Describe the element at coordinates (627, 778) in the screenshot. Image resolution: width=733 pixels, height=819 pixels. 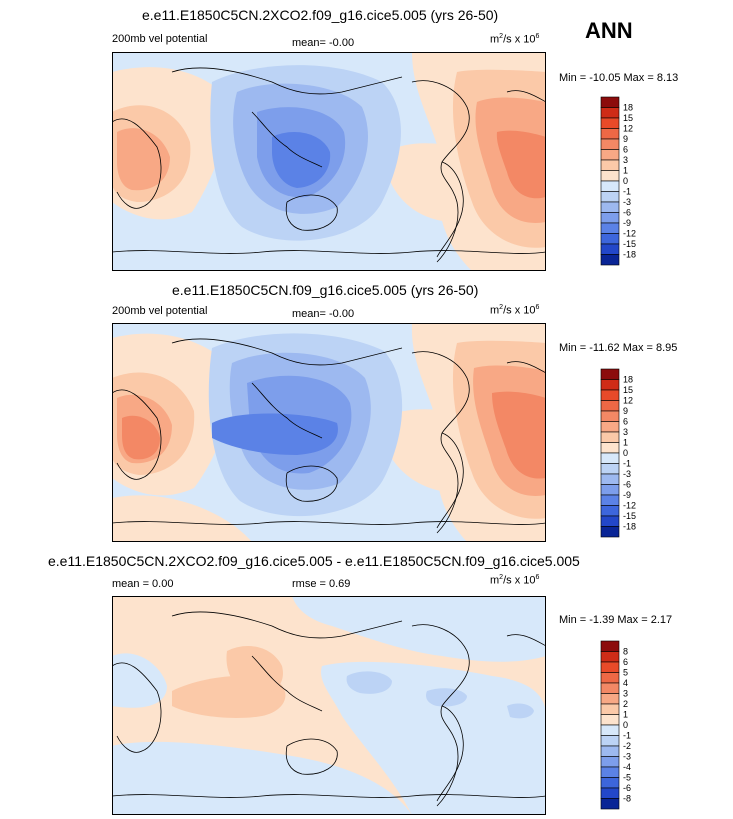
I see `colorbar-level-label: -5` at that location.